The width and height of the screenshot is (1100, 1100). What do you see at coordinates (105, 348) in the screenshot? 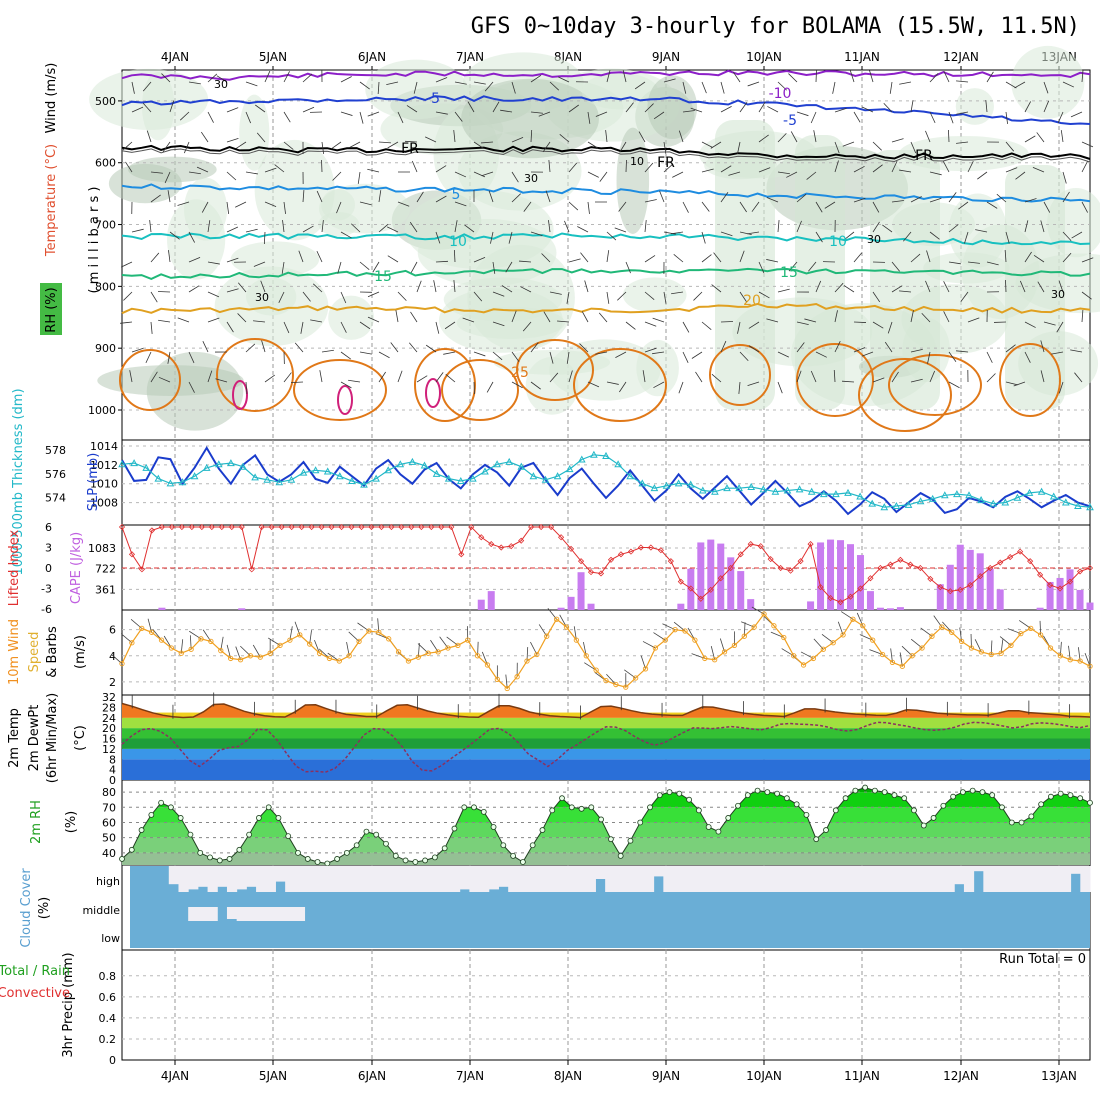
I see `pressure-tick-label: 900` at bounding box center [105, 348].